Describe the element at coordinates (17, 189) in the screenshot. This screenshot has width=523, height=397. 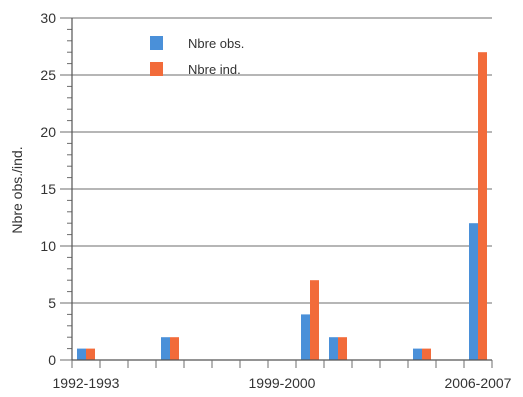
I see `y-axis-title: Nbre obs./ind.` at that location.